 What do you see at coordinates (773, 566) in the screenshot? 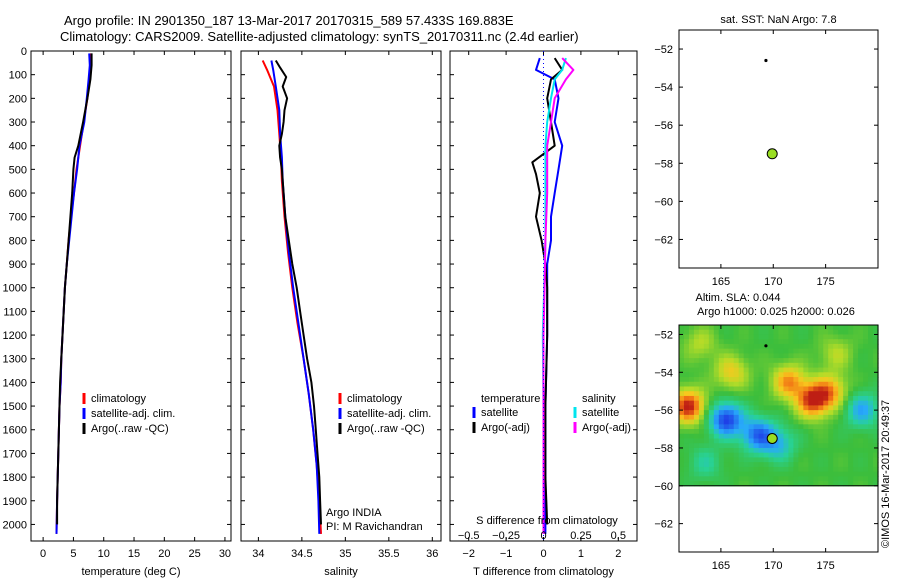
I see `altimetry-map-lon-tick-label: 170` at bounding box center [773, 566].